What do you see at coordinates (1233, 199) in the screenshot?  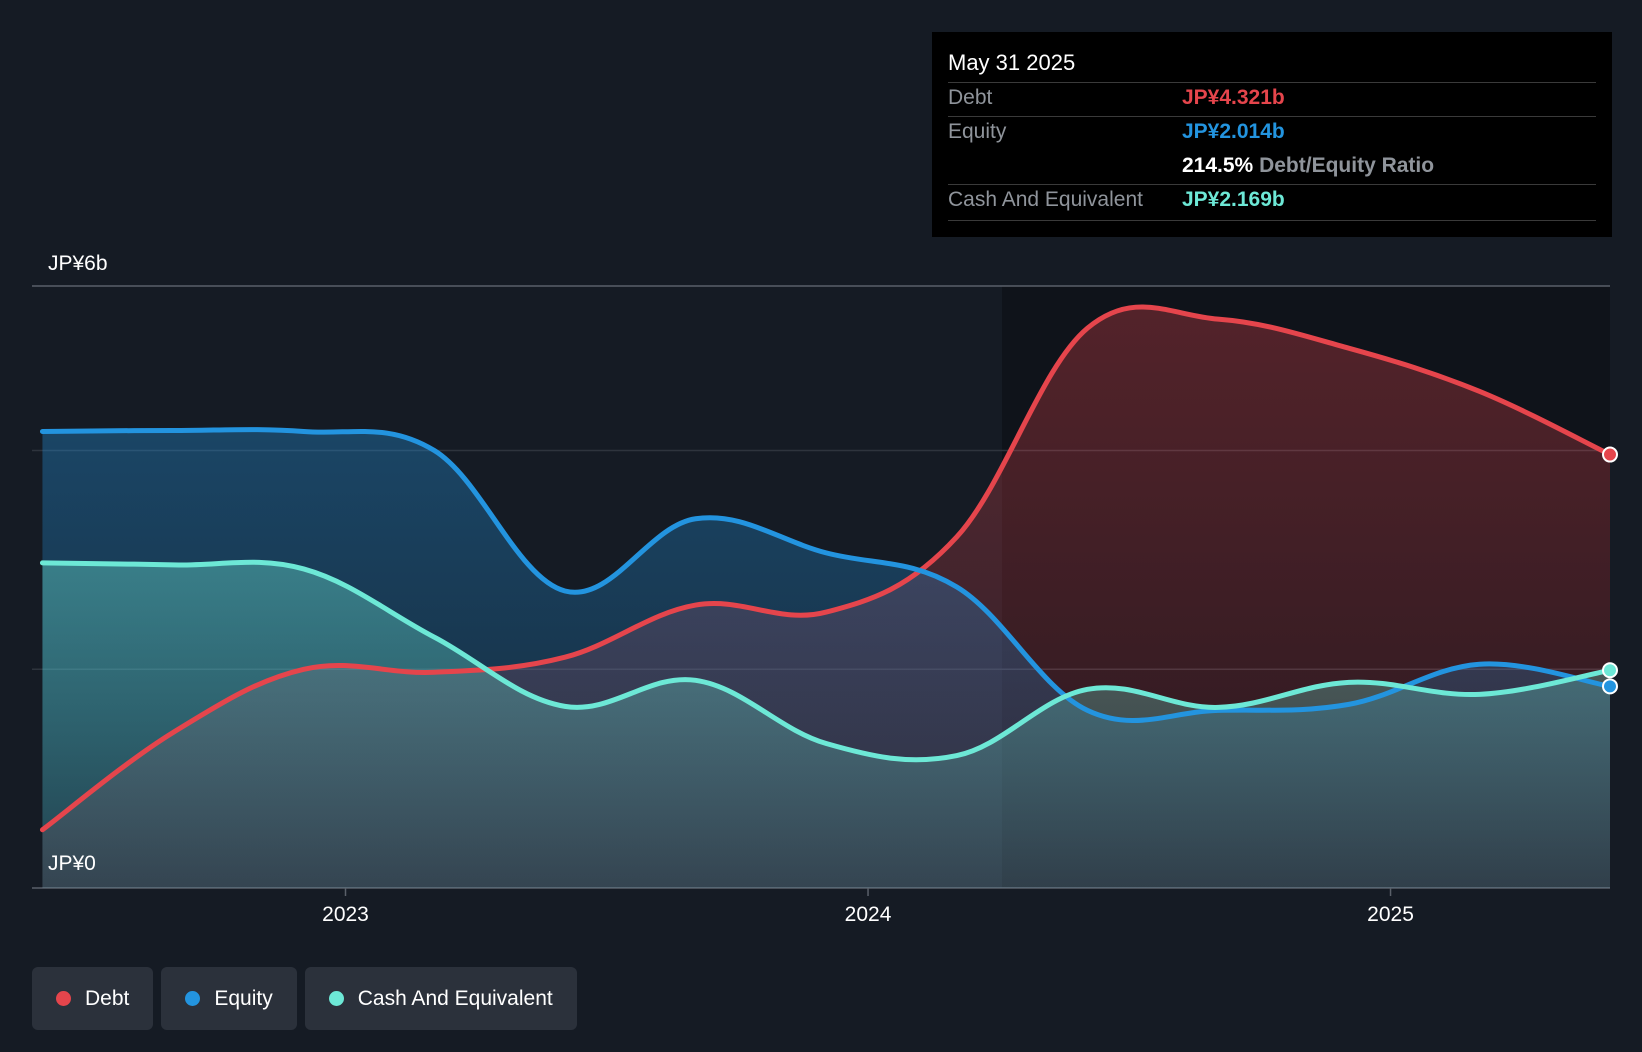 I see `tooltip-cash-value: JP¥2.169b` at bounding box center [1233, 199].